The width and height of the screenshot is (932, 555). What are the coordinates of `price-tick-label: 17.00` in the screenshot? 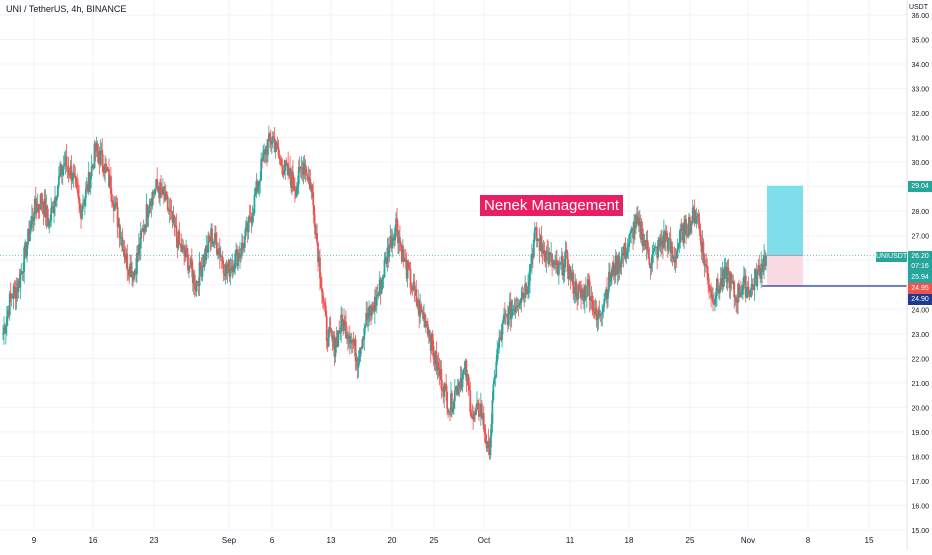 It's located at (920, 482).